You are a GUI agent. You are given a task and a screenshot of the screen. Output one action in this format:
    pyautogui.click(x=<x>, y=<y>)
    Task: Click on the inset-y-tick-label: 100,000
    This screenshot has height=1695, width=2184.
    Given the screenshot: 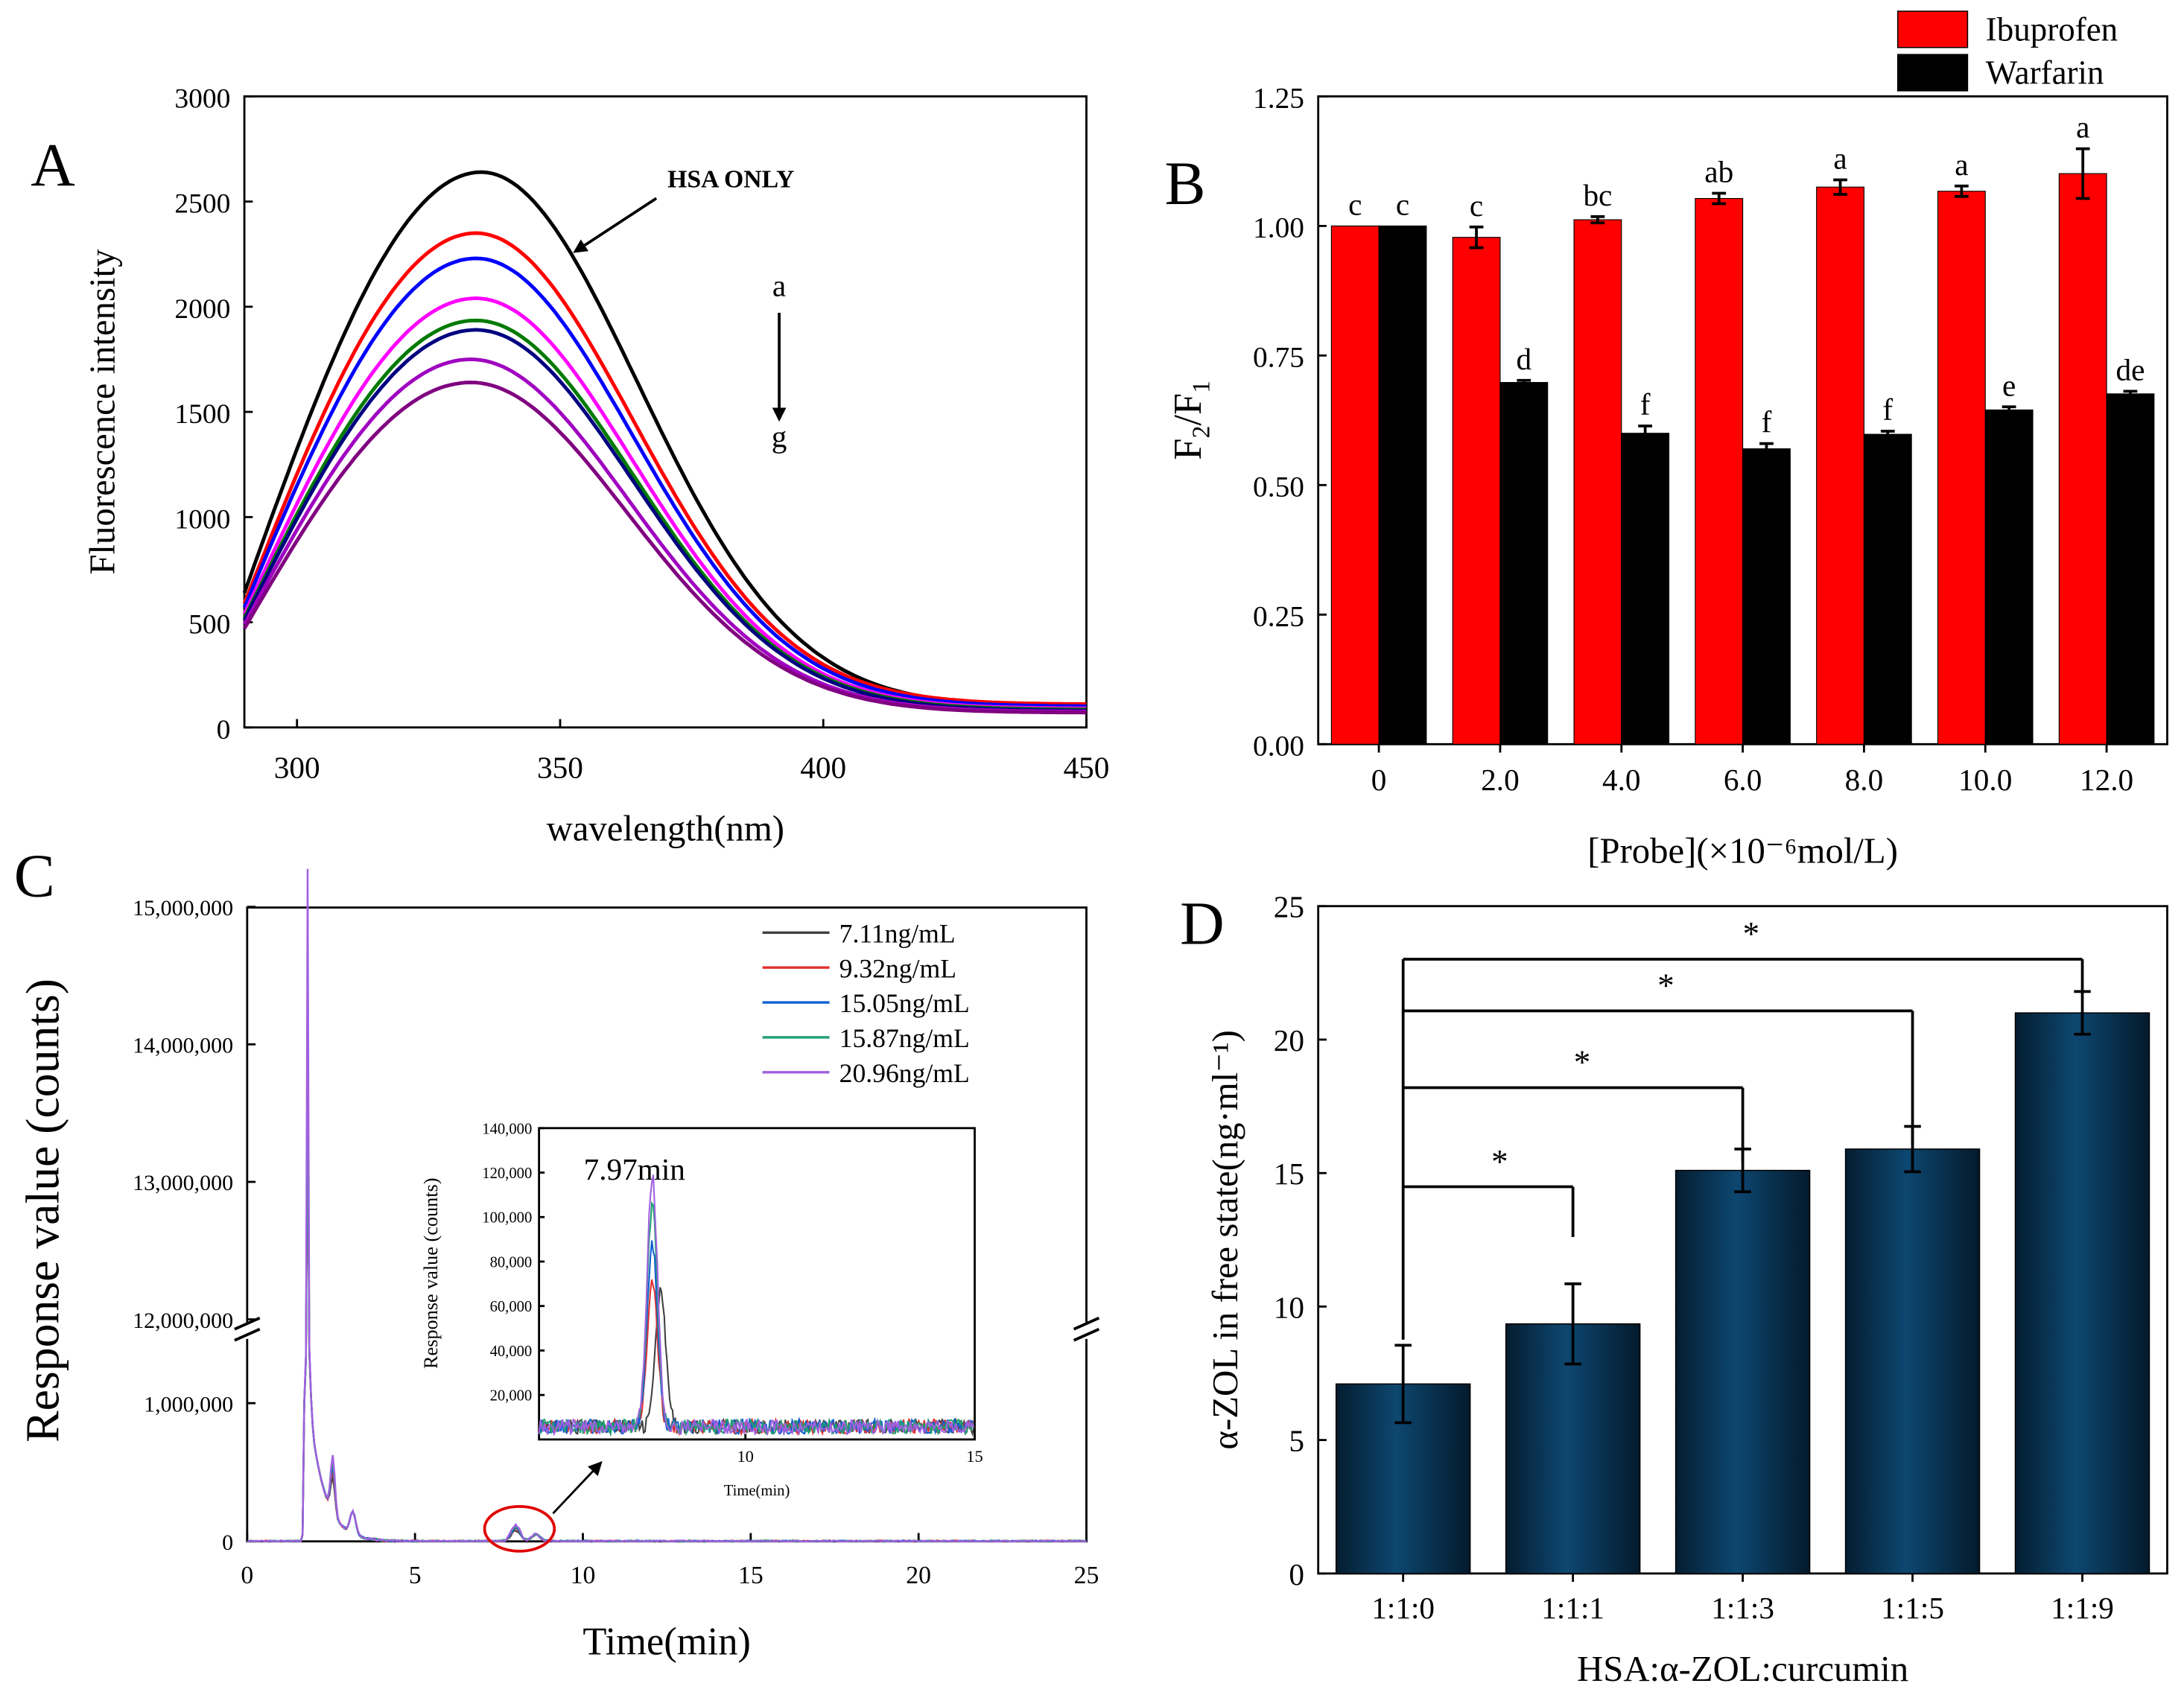 What is the action you would take?
    pyautogui.click(x=507, y=1218)
    